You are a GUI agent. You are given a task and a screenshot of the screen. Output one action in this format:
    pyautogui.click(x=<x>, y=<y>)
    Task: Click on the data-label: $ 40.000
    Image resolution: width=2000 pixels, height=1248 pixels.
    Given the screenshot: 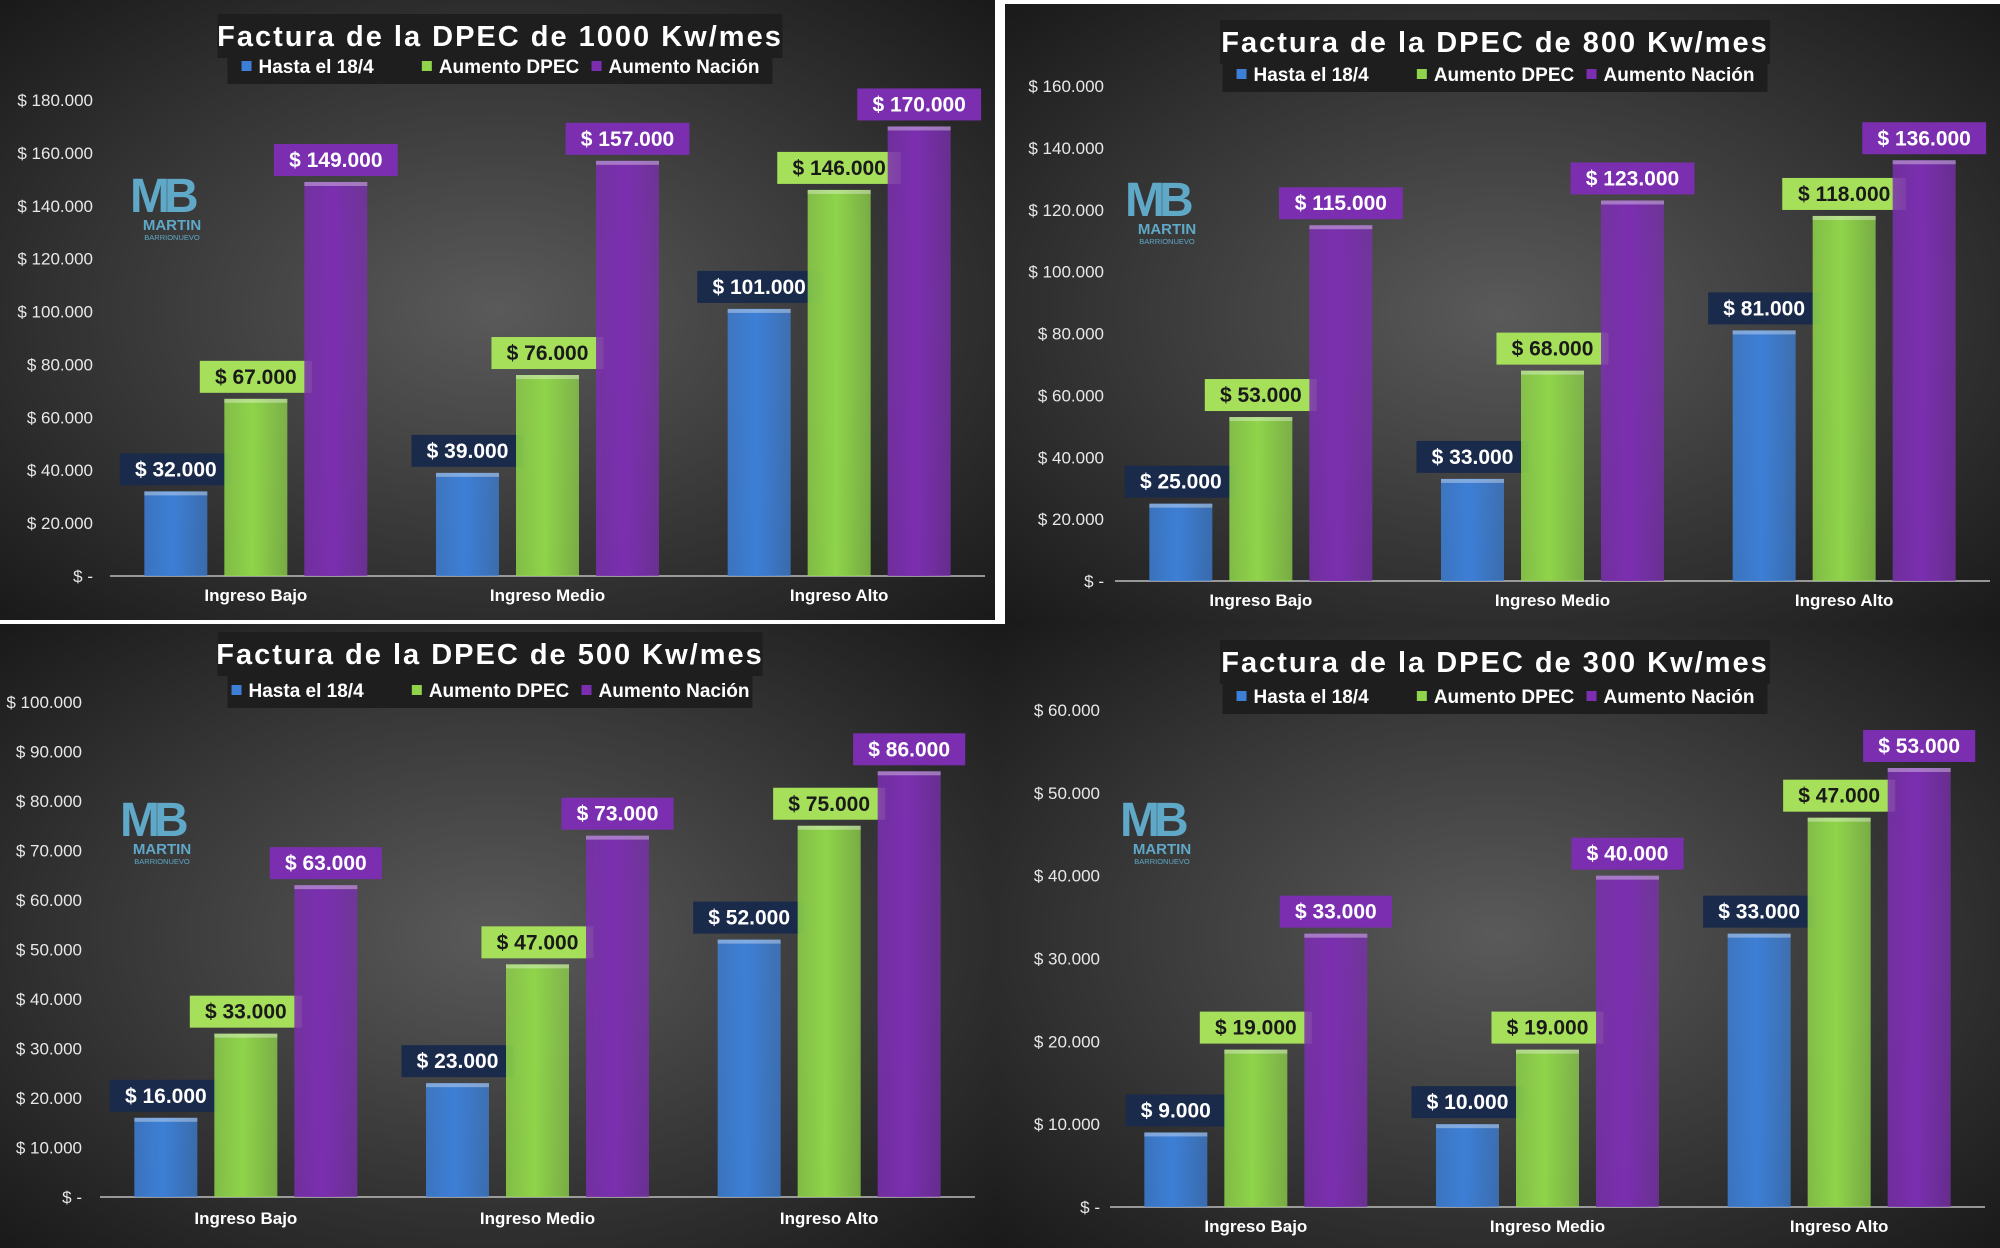 What is the action you would take?
    pyautogui.click(x=1628, y=854)
    